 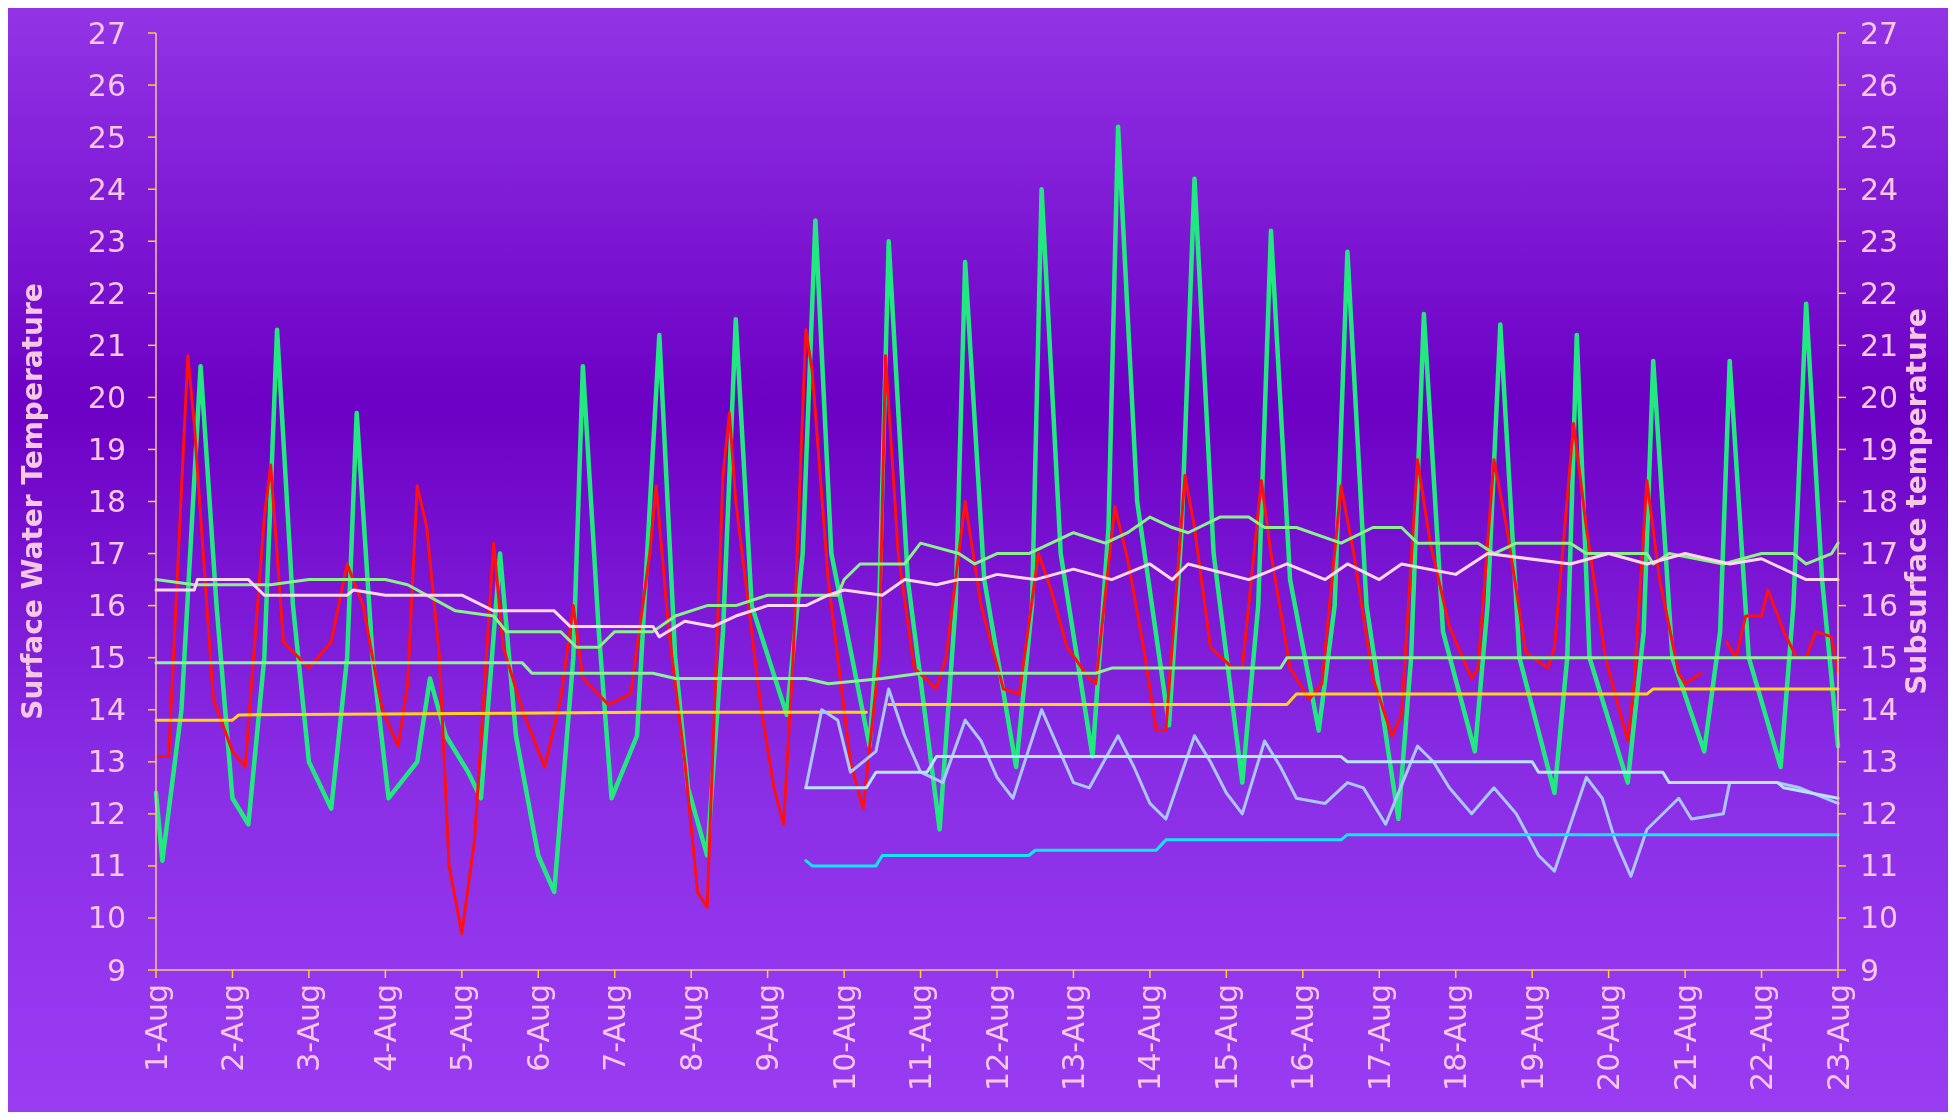 What do you see at coordinates (1879, 345) in the screenshot?
I see `y2-tick-label: 21` at bounding box center [1879, 345].